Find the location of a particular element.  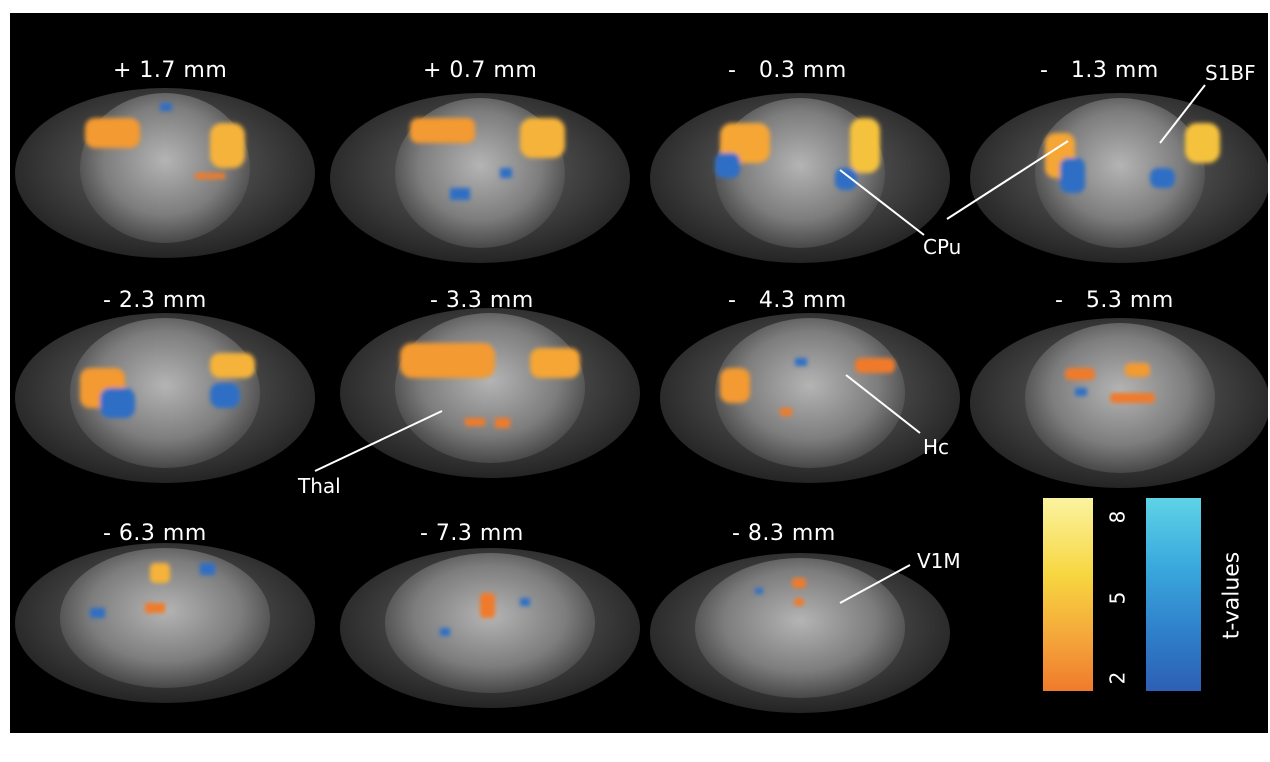

annotation-cpu: CPu is located at coordinates (942, 247).